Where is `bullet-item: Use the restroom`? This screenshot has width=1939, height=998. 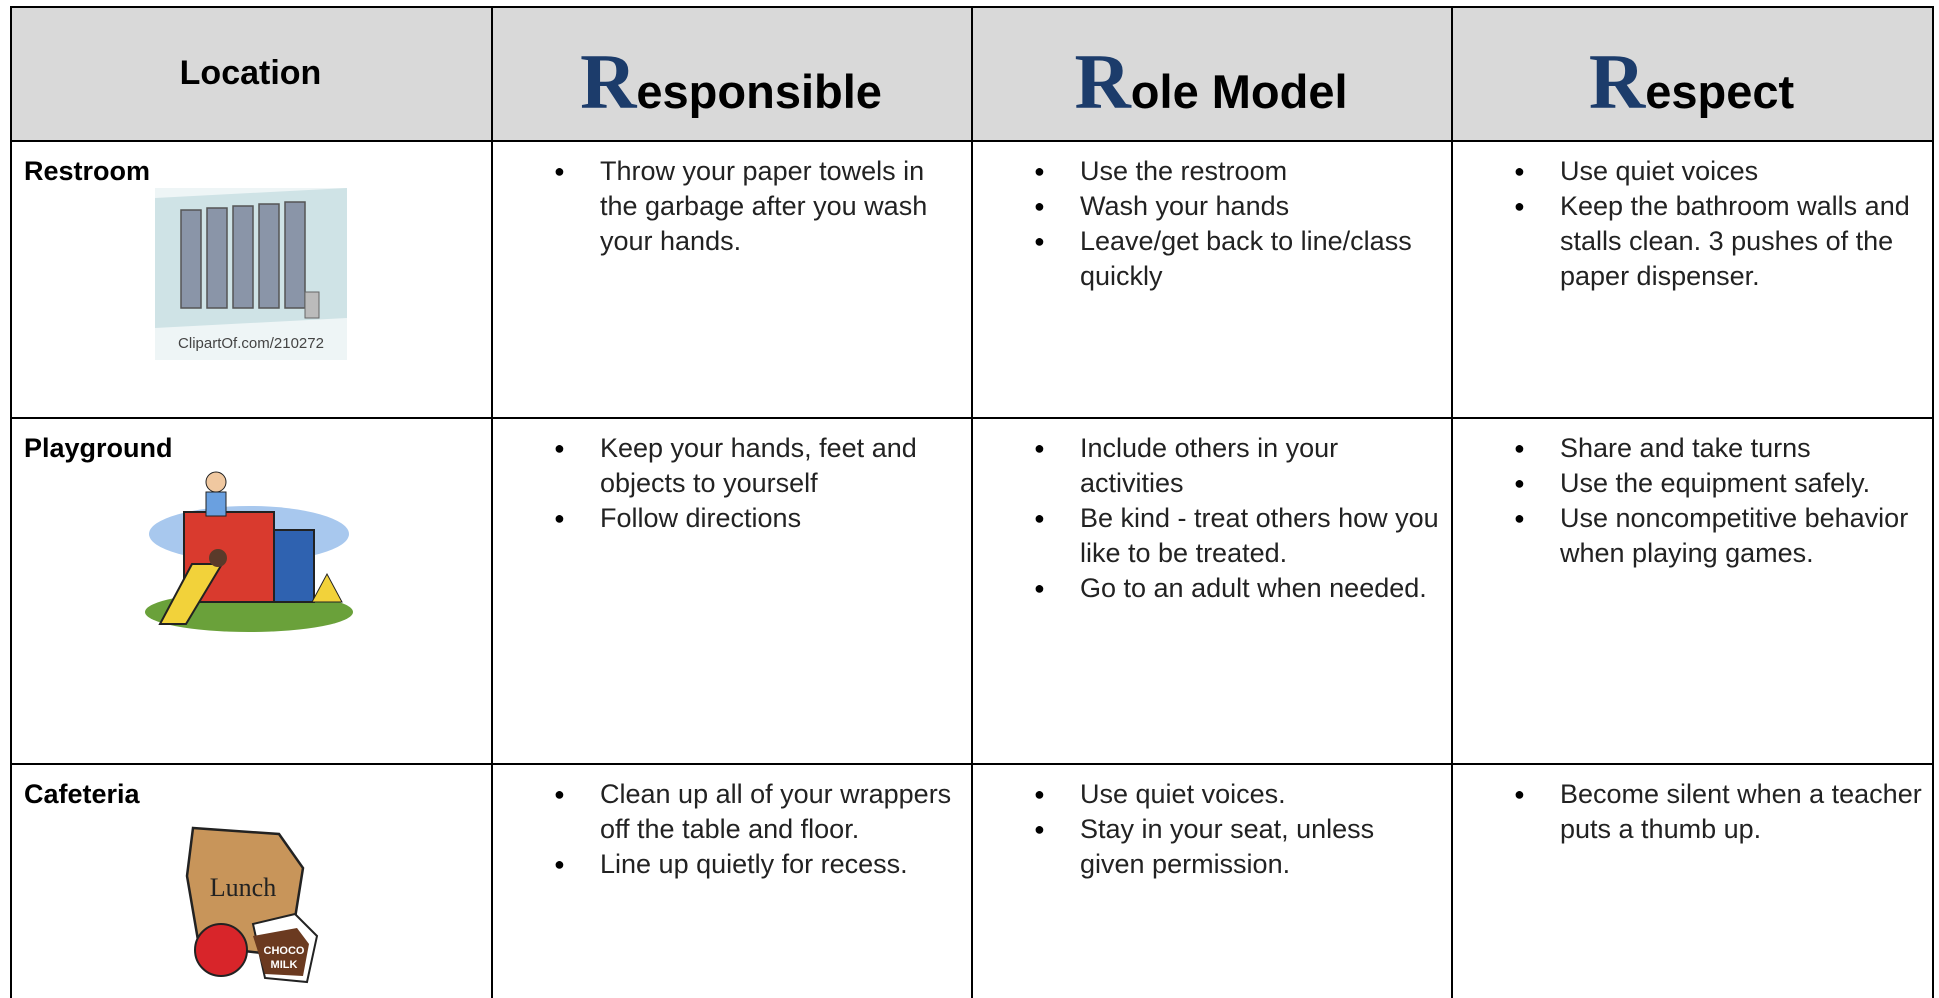 bullet-item: Use the restroom is located at coordinates (1239, 171).